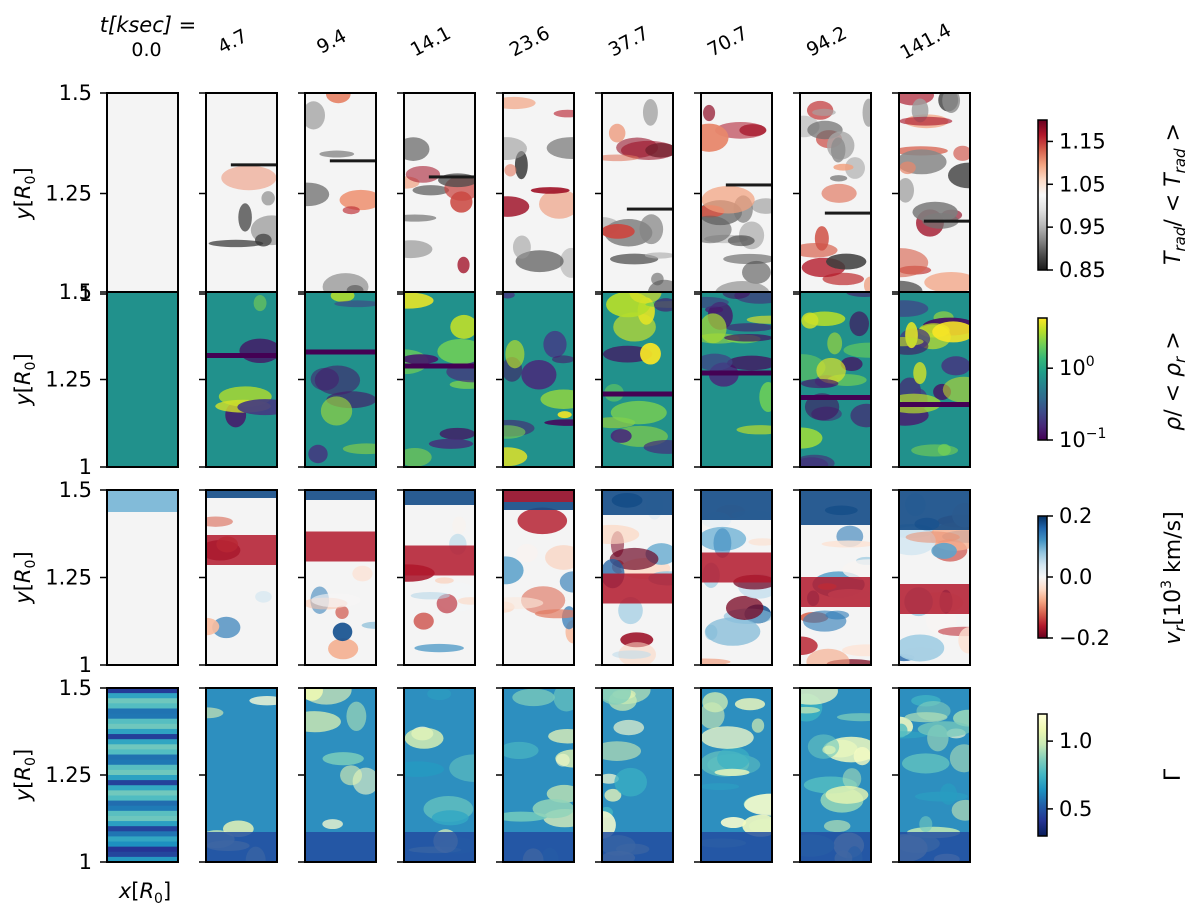 This screenshot has height=911, width=1200. What do you see at coordinates (832, 775) in the screenshot?
I see `panel-r3-c7` at bounding box center [832, 775].